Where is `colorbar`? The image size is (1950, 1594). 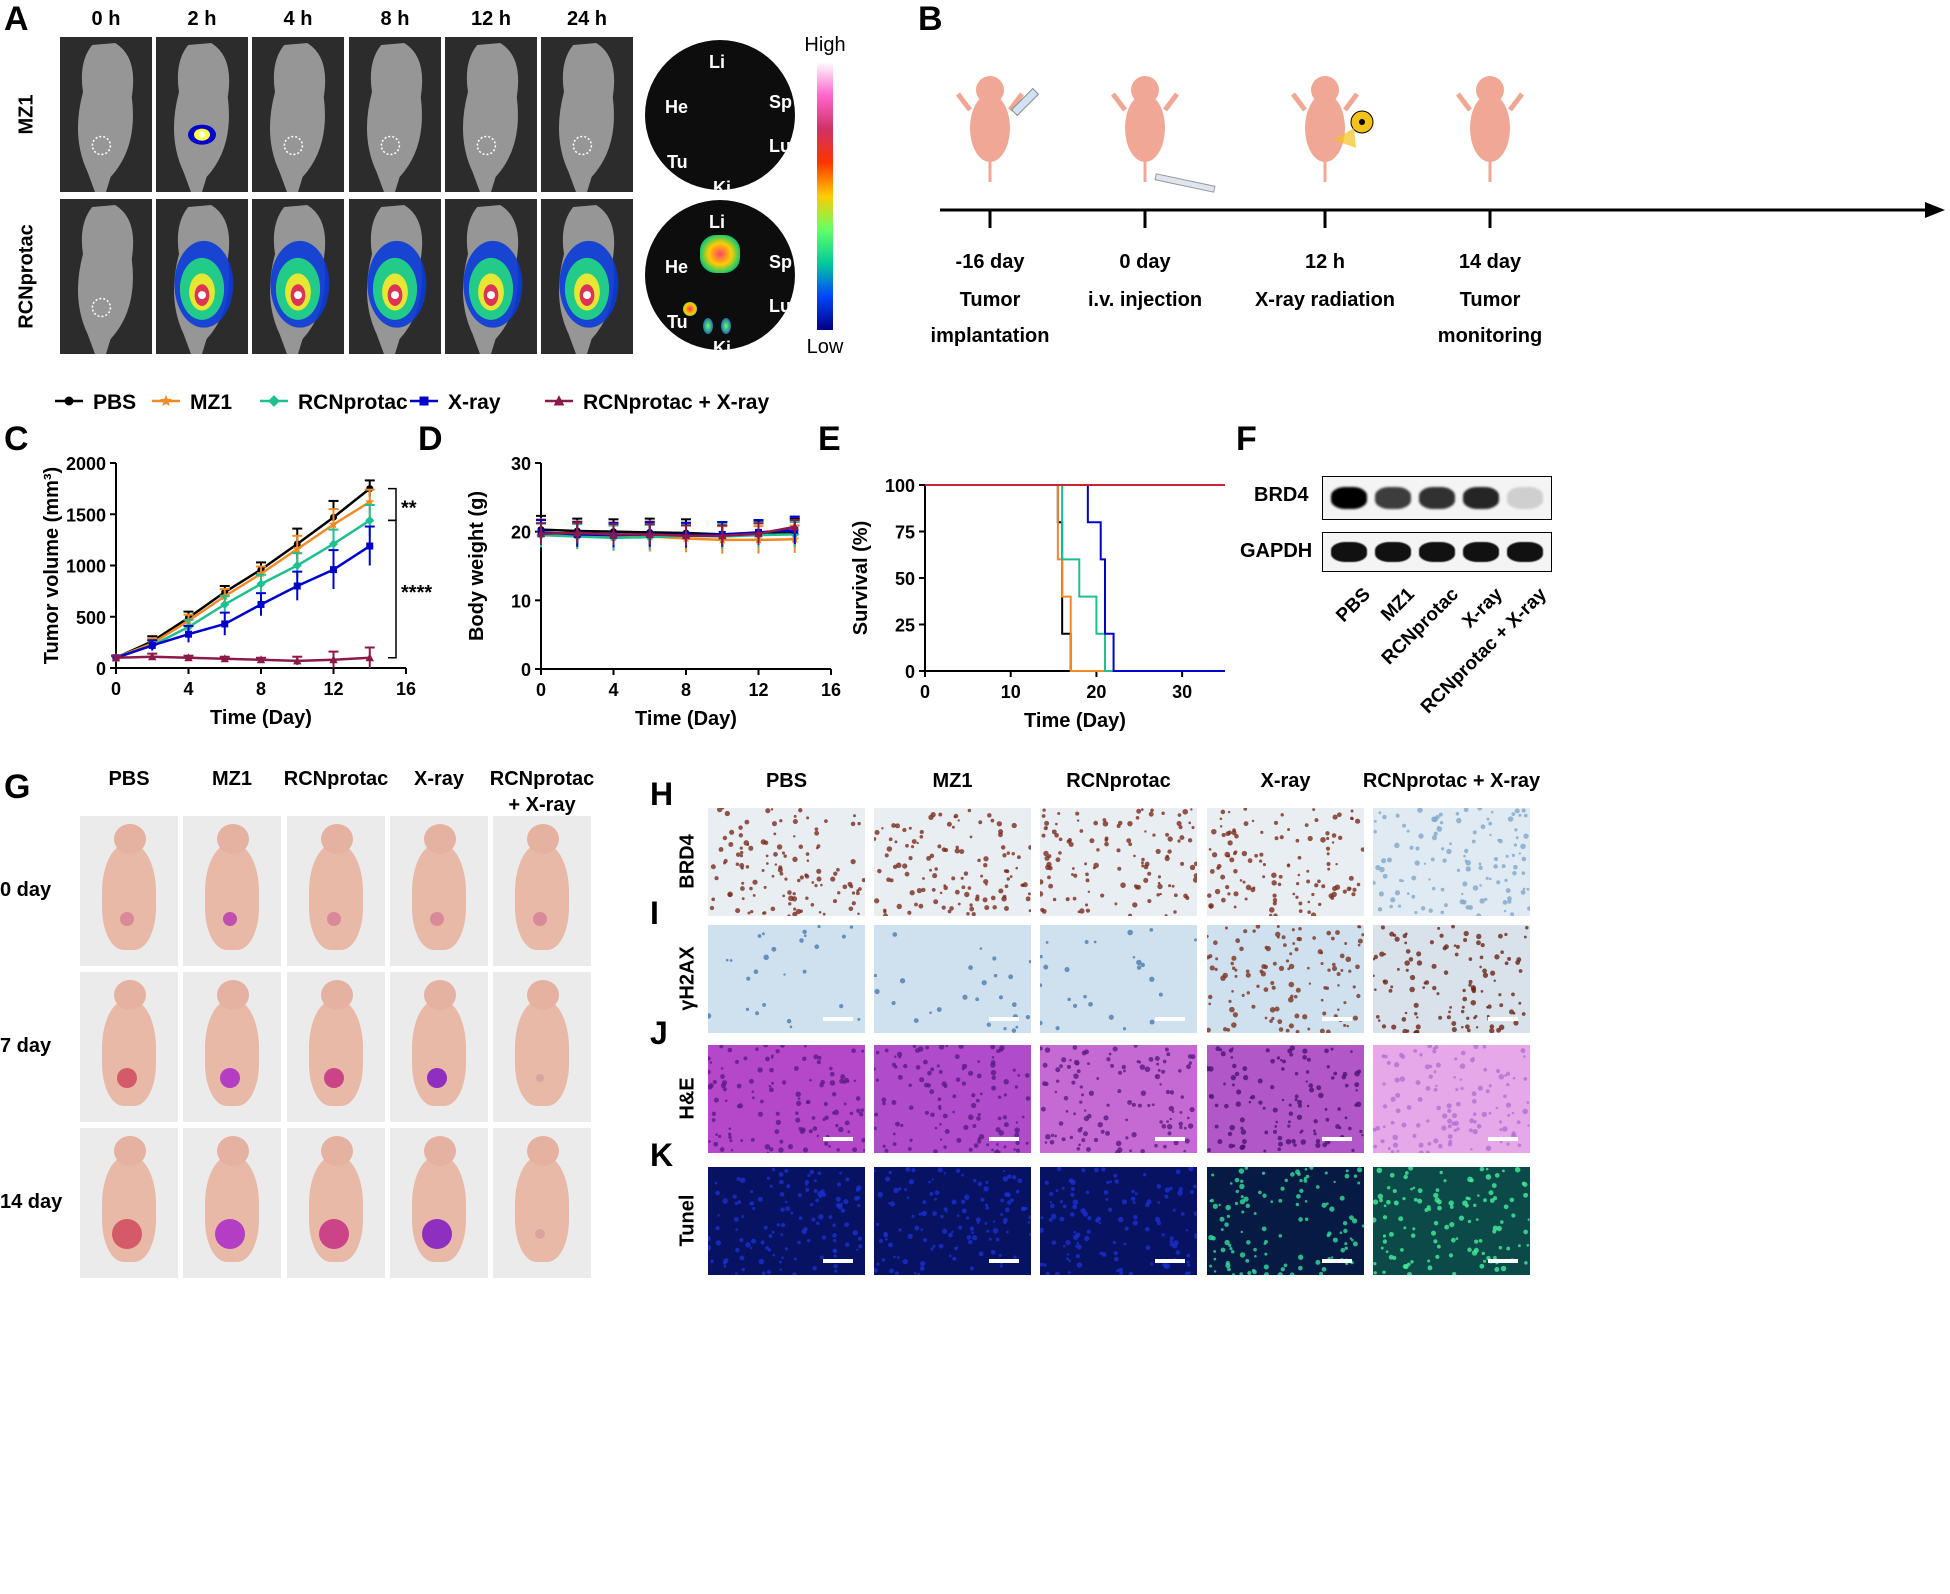
colorbar is located at coordinates (825, 196).